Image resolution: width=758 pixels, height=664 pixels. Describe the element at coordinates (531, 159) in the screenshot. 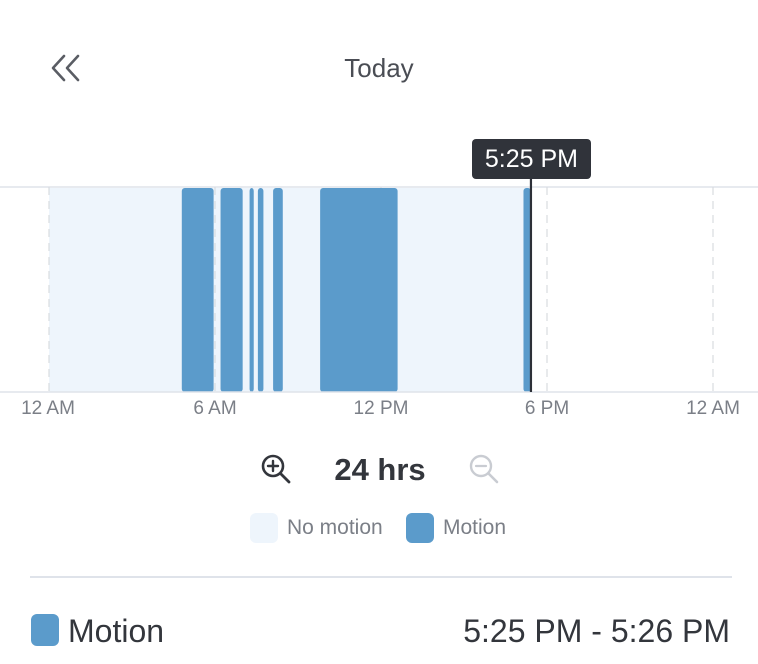

I see `cursor-time-tooltip: 5:25 PM` at that location.